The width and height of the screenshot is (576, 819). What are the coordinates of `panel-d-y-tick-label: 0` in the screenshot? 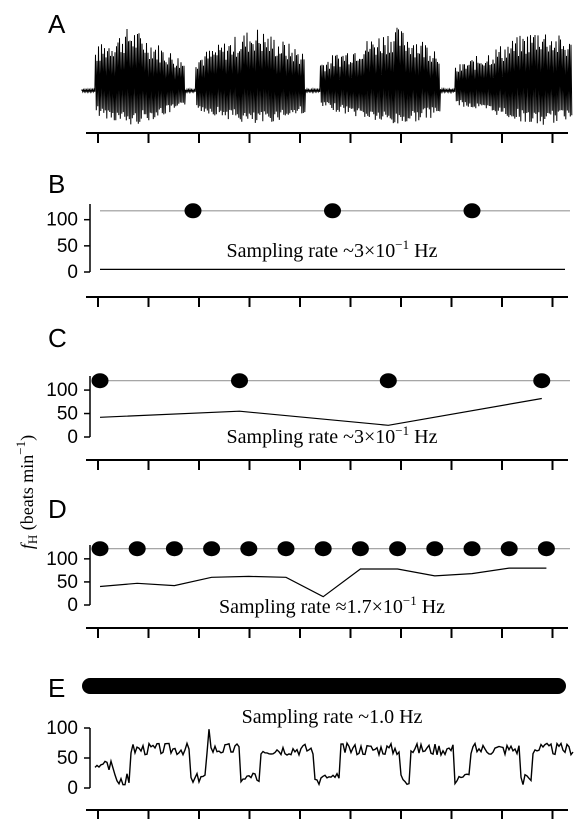 It's located at (72, 605).